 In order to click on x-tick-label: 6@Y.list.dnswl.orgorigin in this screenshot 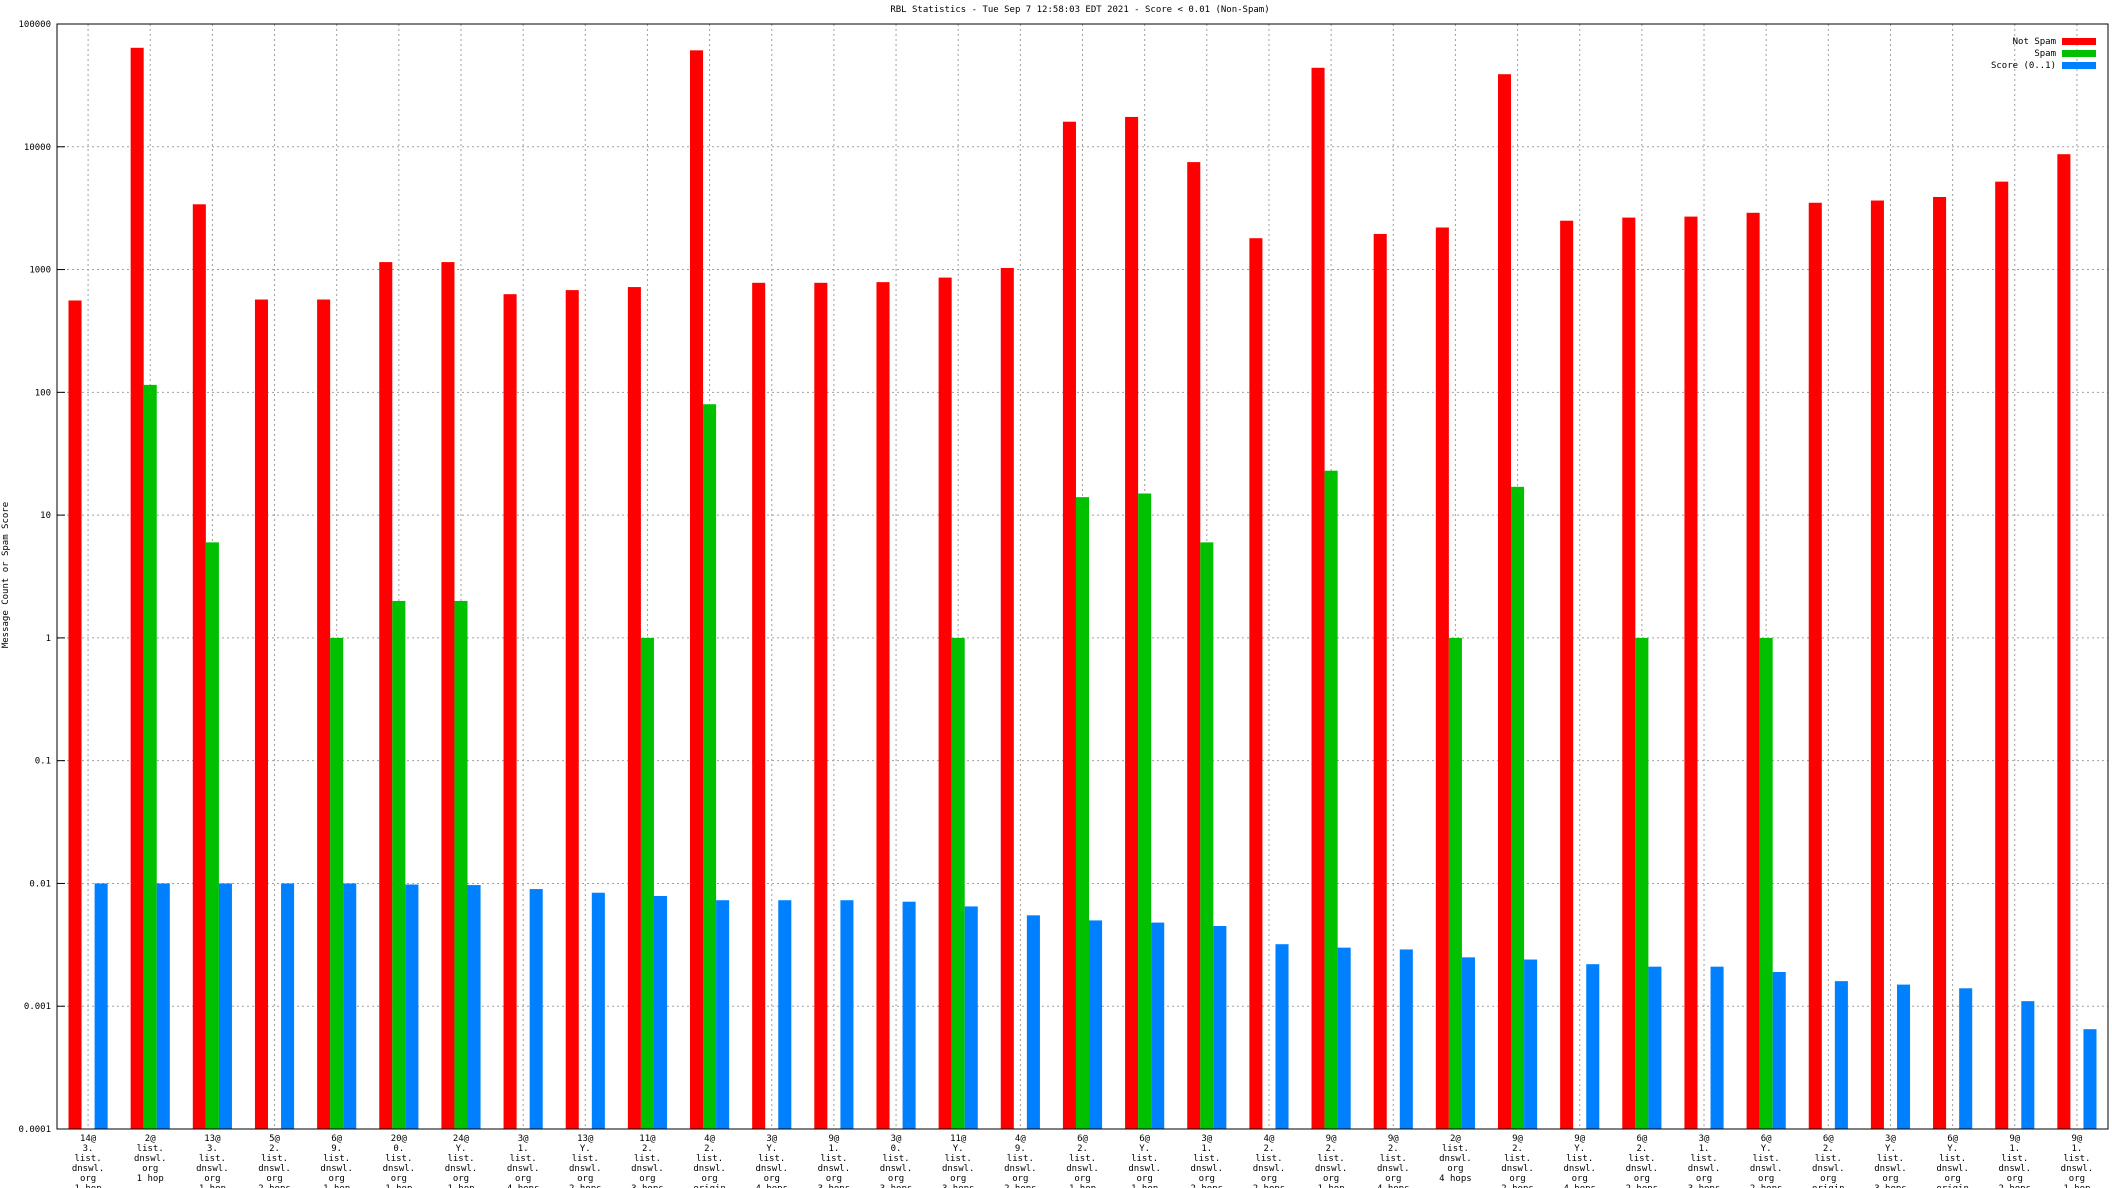, I will do `click(1952, 1161)`.